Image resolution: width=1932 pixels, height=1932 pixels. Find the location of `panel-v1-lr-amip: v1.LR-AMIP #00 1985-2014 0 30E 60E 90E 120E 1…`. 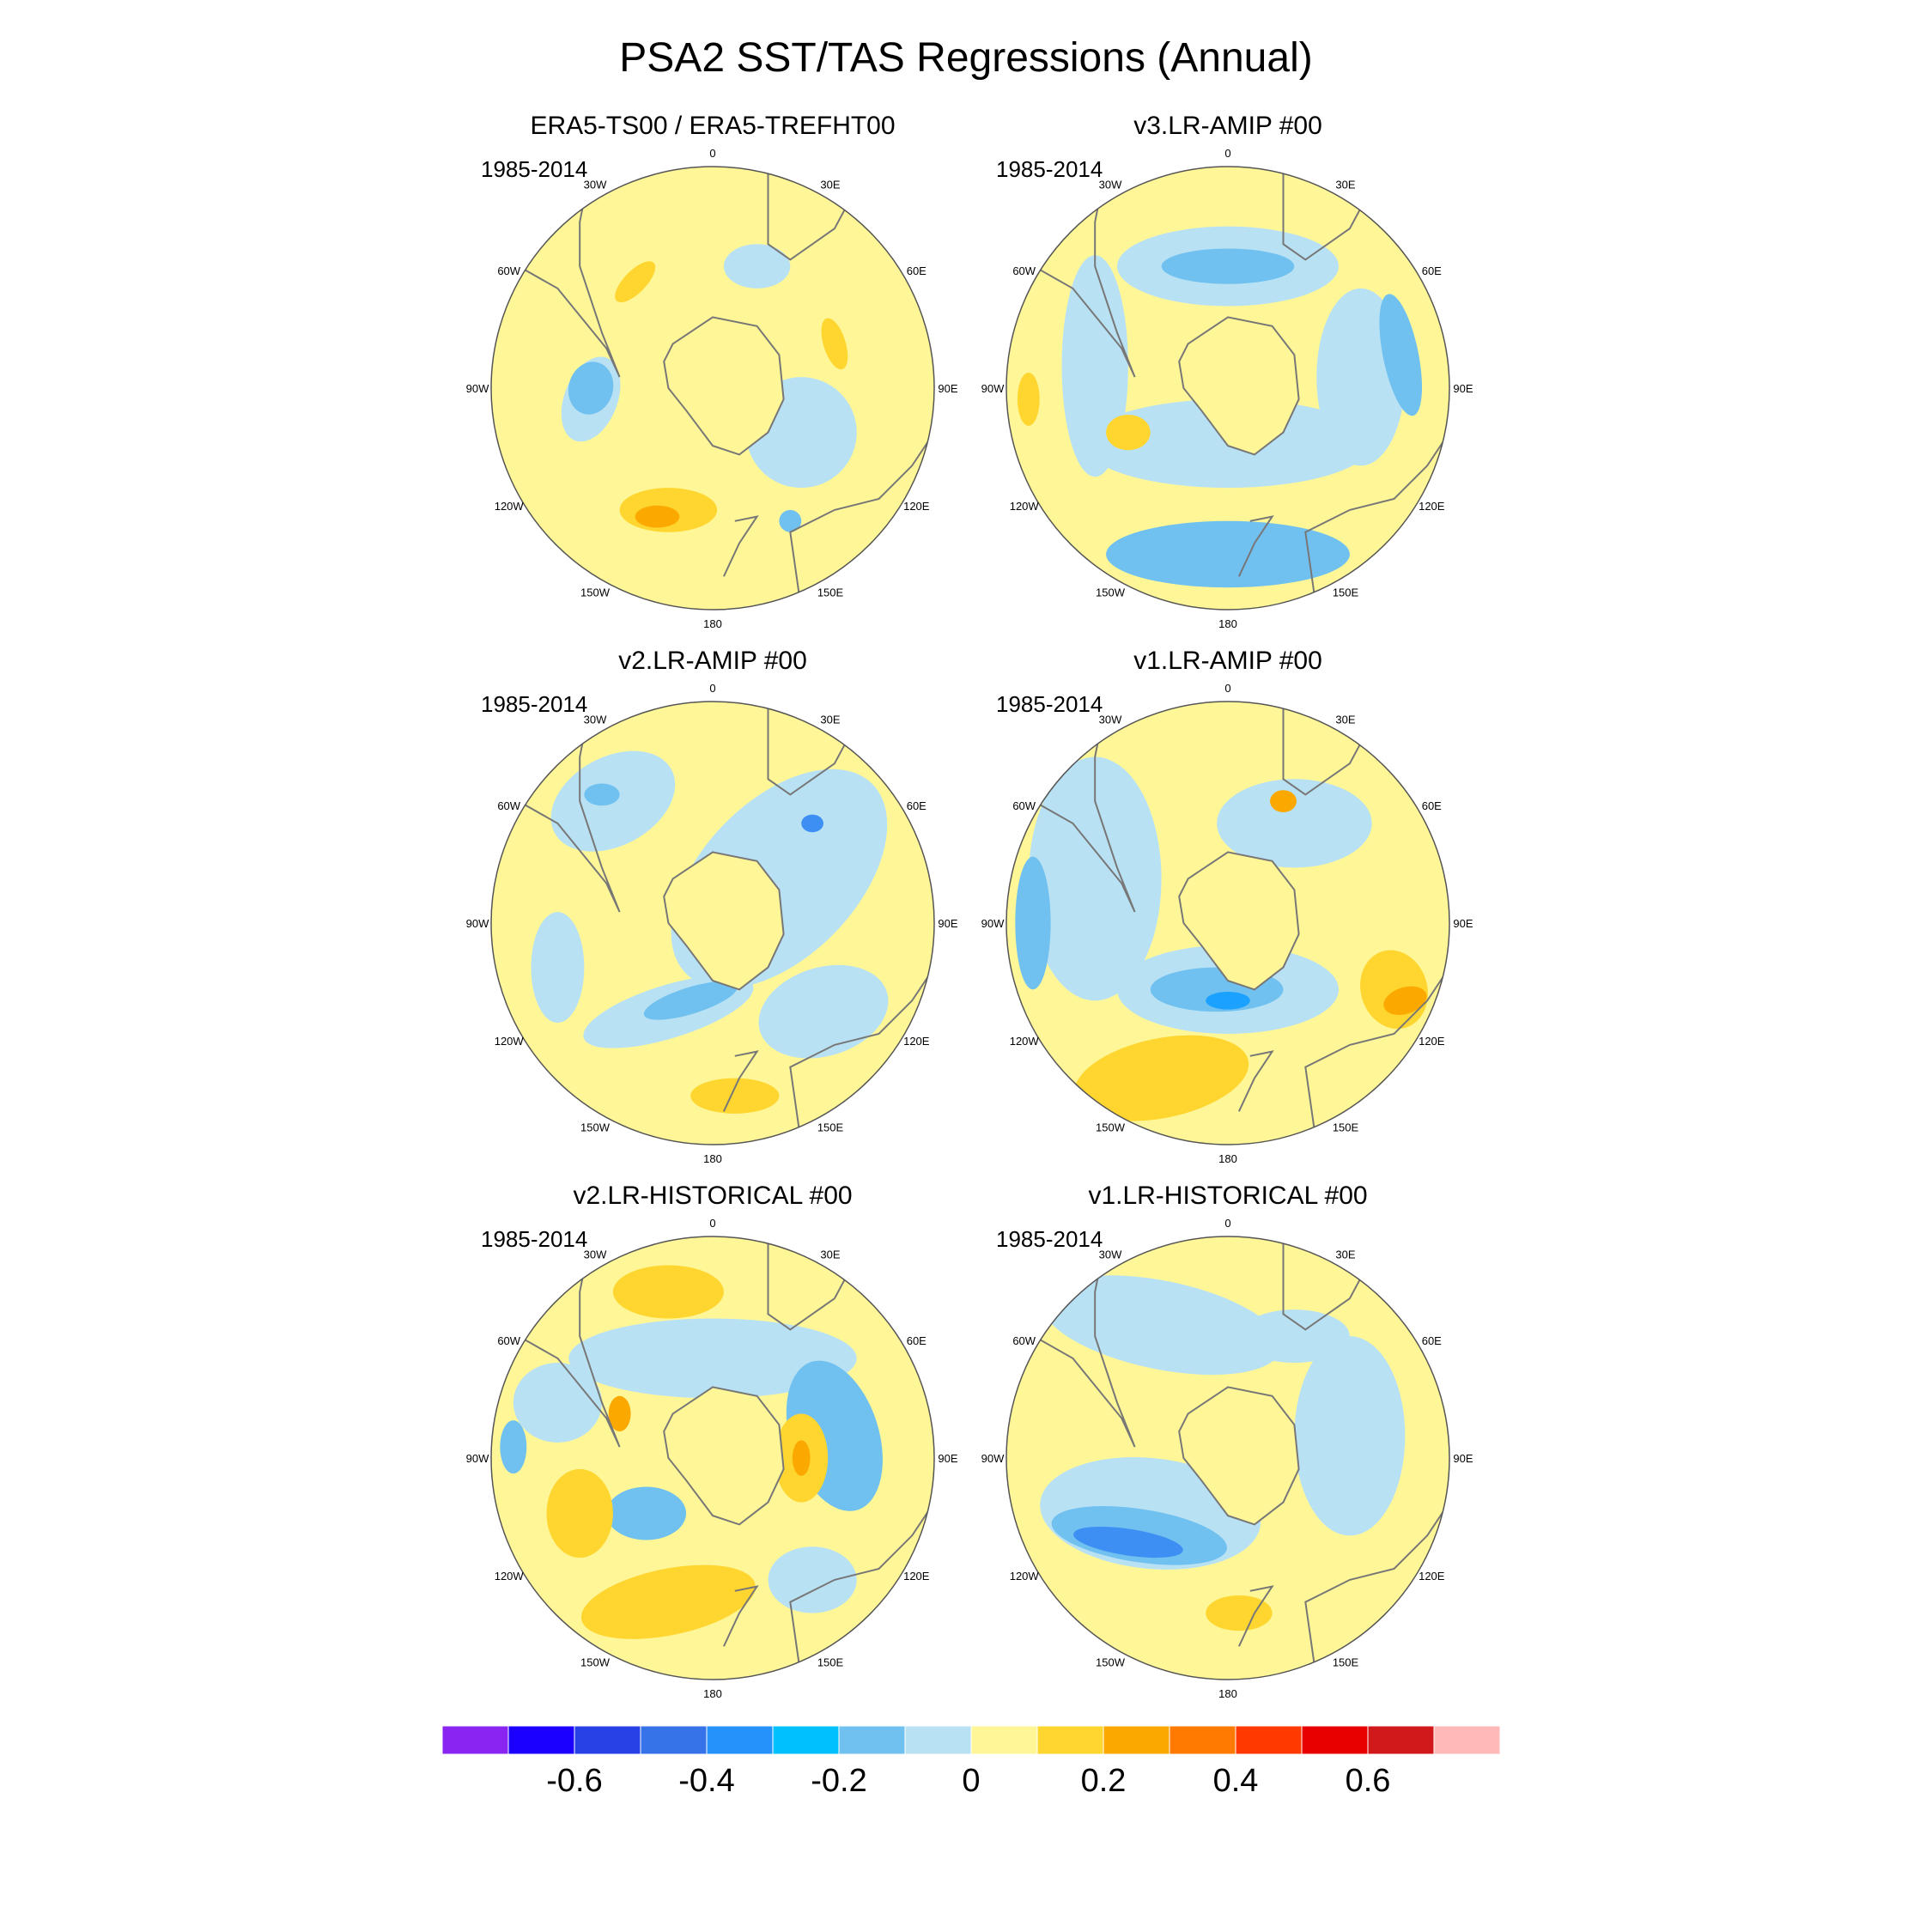

panel-v1-lr-amip: v1.LR-AMIP #00 1985-2014 0 30E 60E 90E 120E 1… is located at coordinates (1228, 913).